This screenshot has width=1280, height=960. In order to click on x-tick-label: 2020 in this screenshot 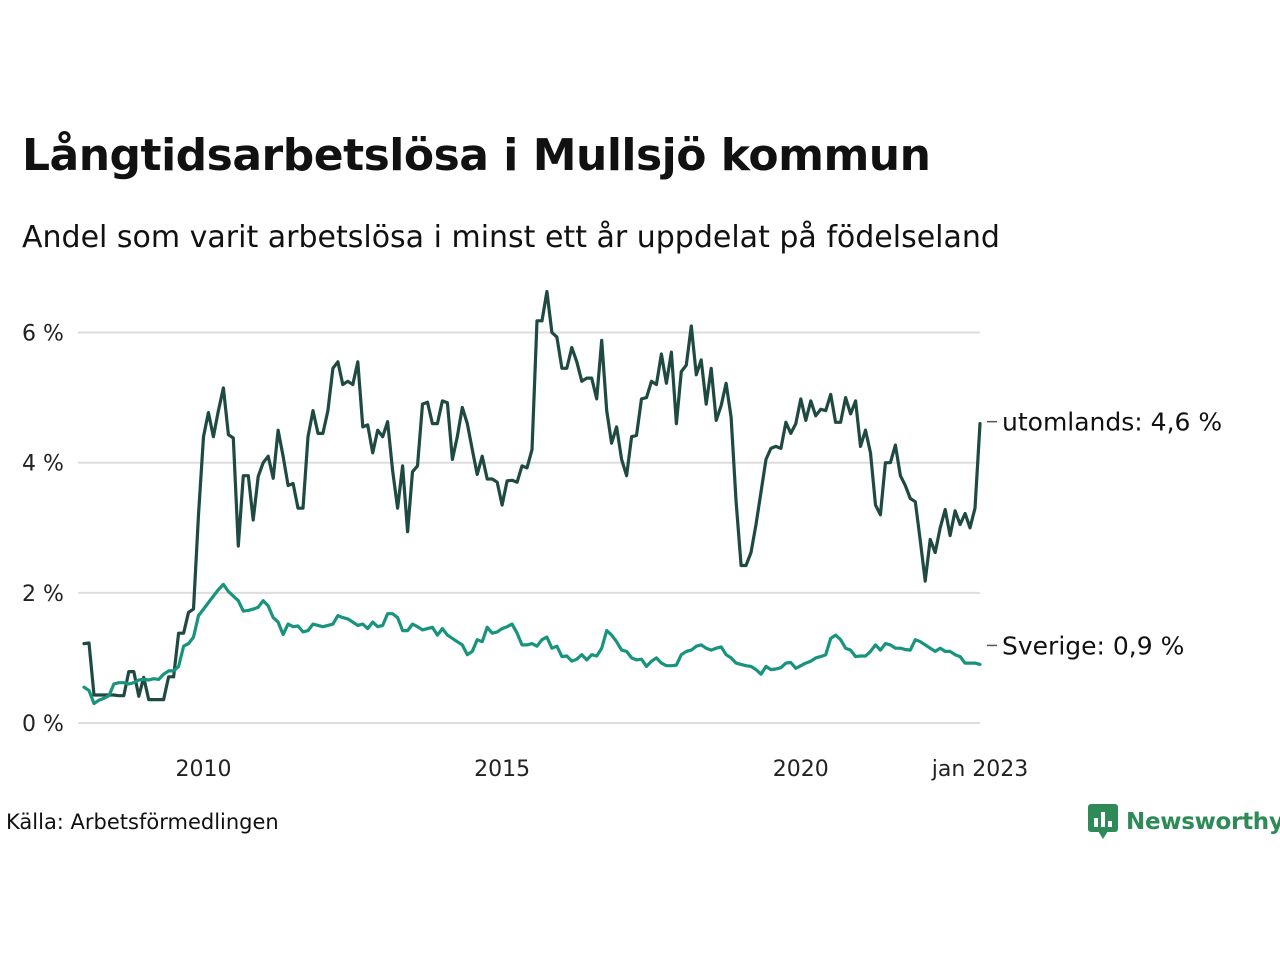, I will do `click(801, 769)`.